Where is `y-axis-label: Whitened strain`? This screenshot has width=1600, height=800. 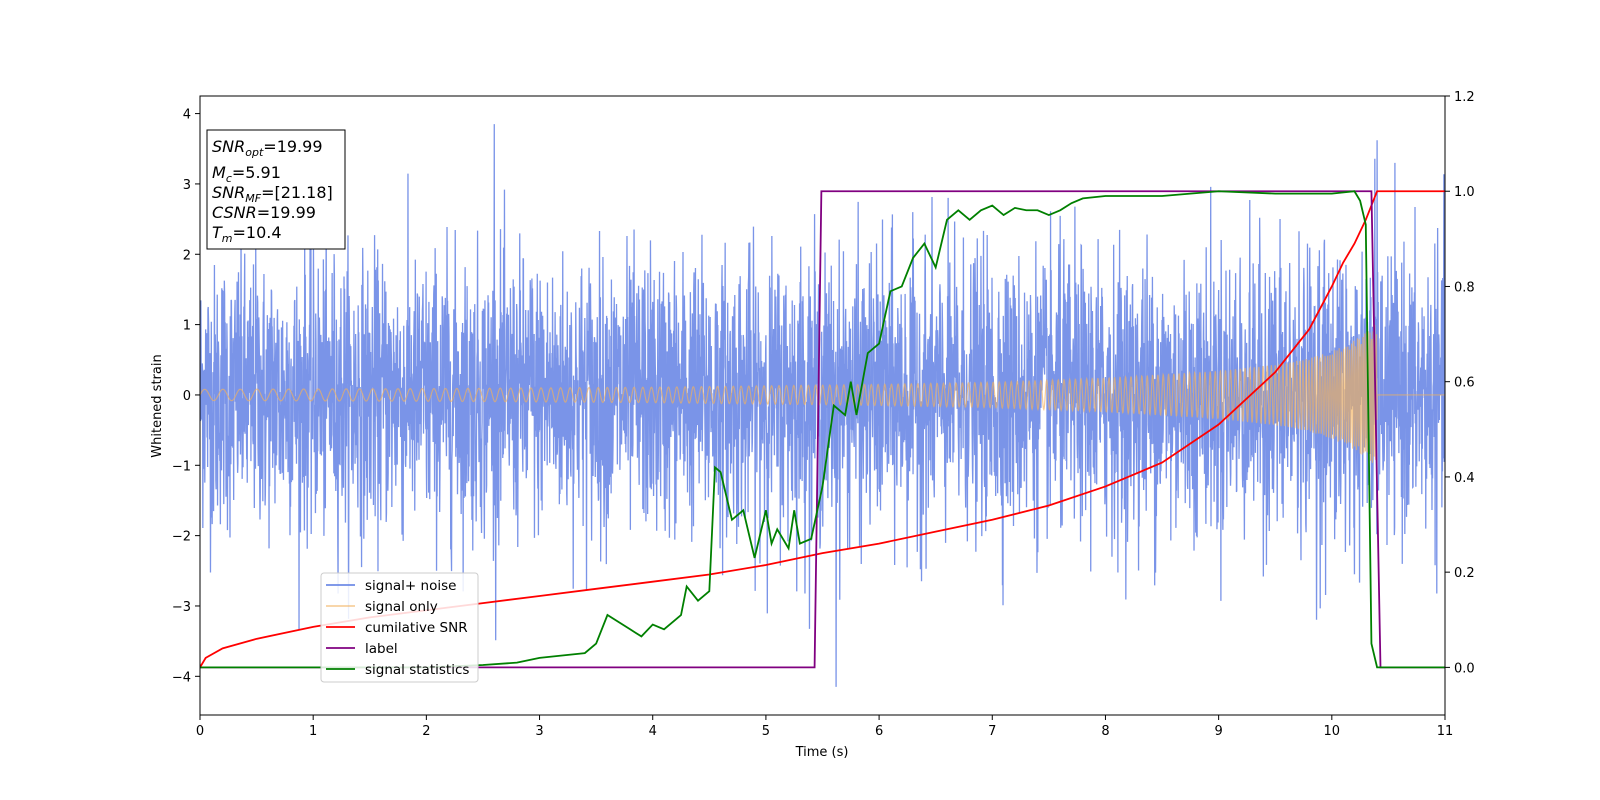
y-axis-label: Whitened strain is located at coordinates (157, 405).